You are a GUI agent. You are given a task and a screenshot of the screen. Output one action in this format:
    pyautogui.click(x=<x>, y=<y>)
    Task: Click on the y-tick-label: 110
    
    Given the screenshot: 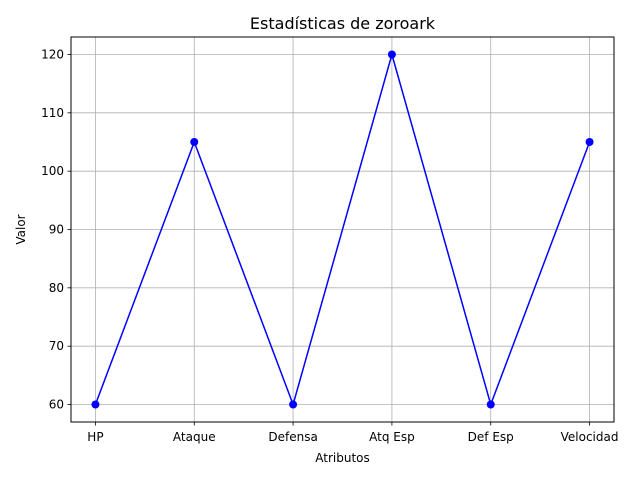 What is the action you would take?
    pyautogui.click(x=52, y=113)
    